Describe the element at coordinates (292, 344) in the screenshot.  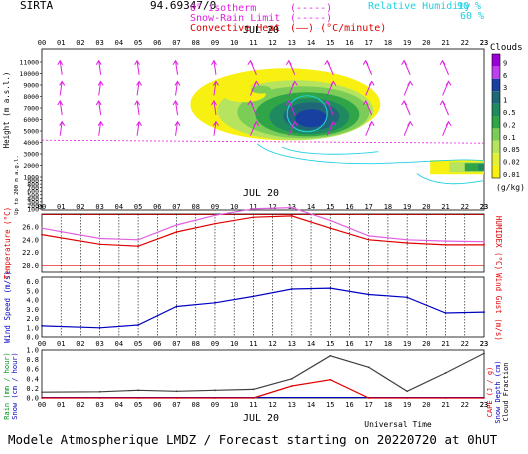
I see `x-tick-label: 13` at that location.